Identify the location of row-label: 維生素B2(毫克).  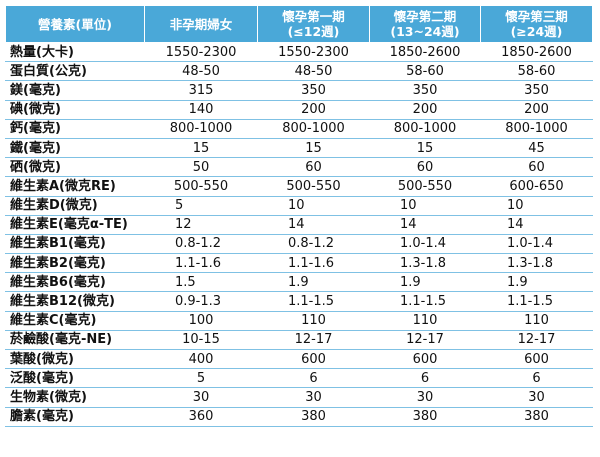
(75, 263).